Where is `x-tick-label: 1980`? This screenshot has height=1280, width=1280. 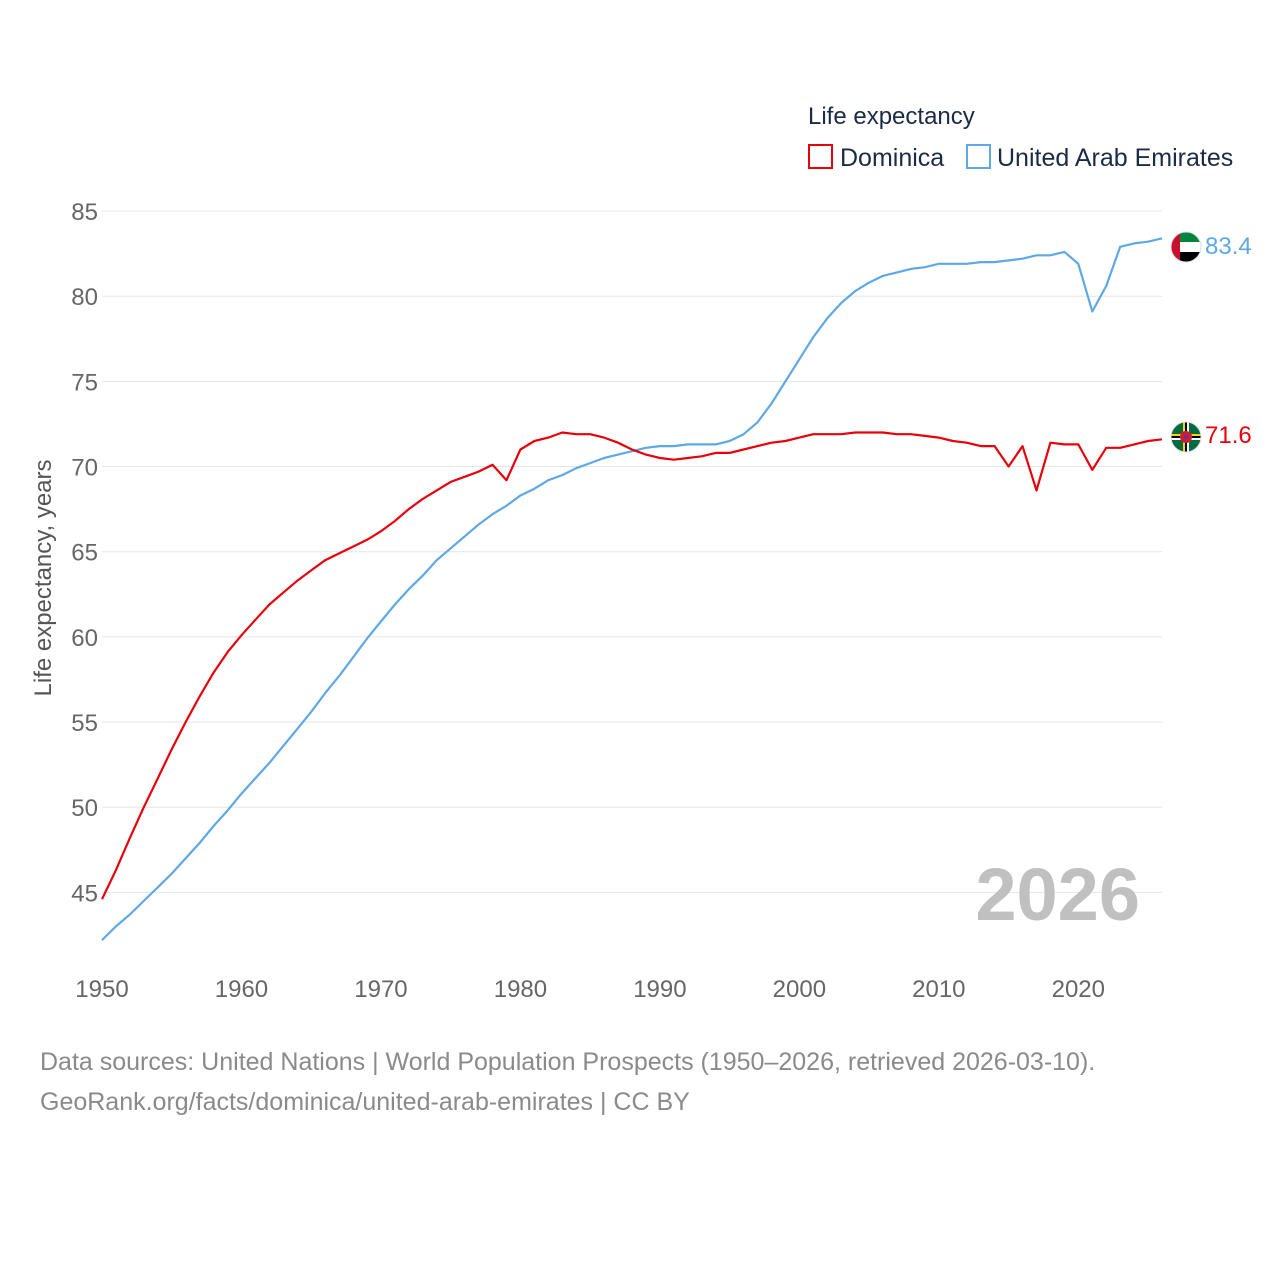
x-tick-label: 1980 is located at coordinates (520, 989).